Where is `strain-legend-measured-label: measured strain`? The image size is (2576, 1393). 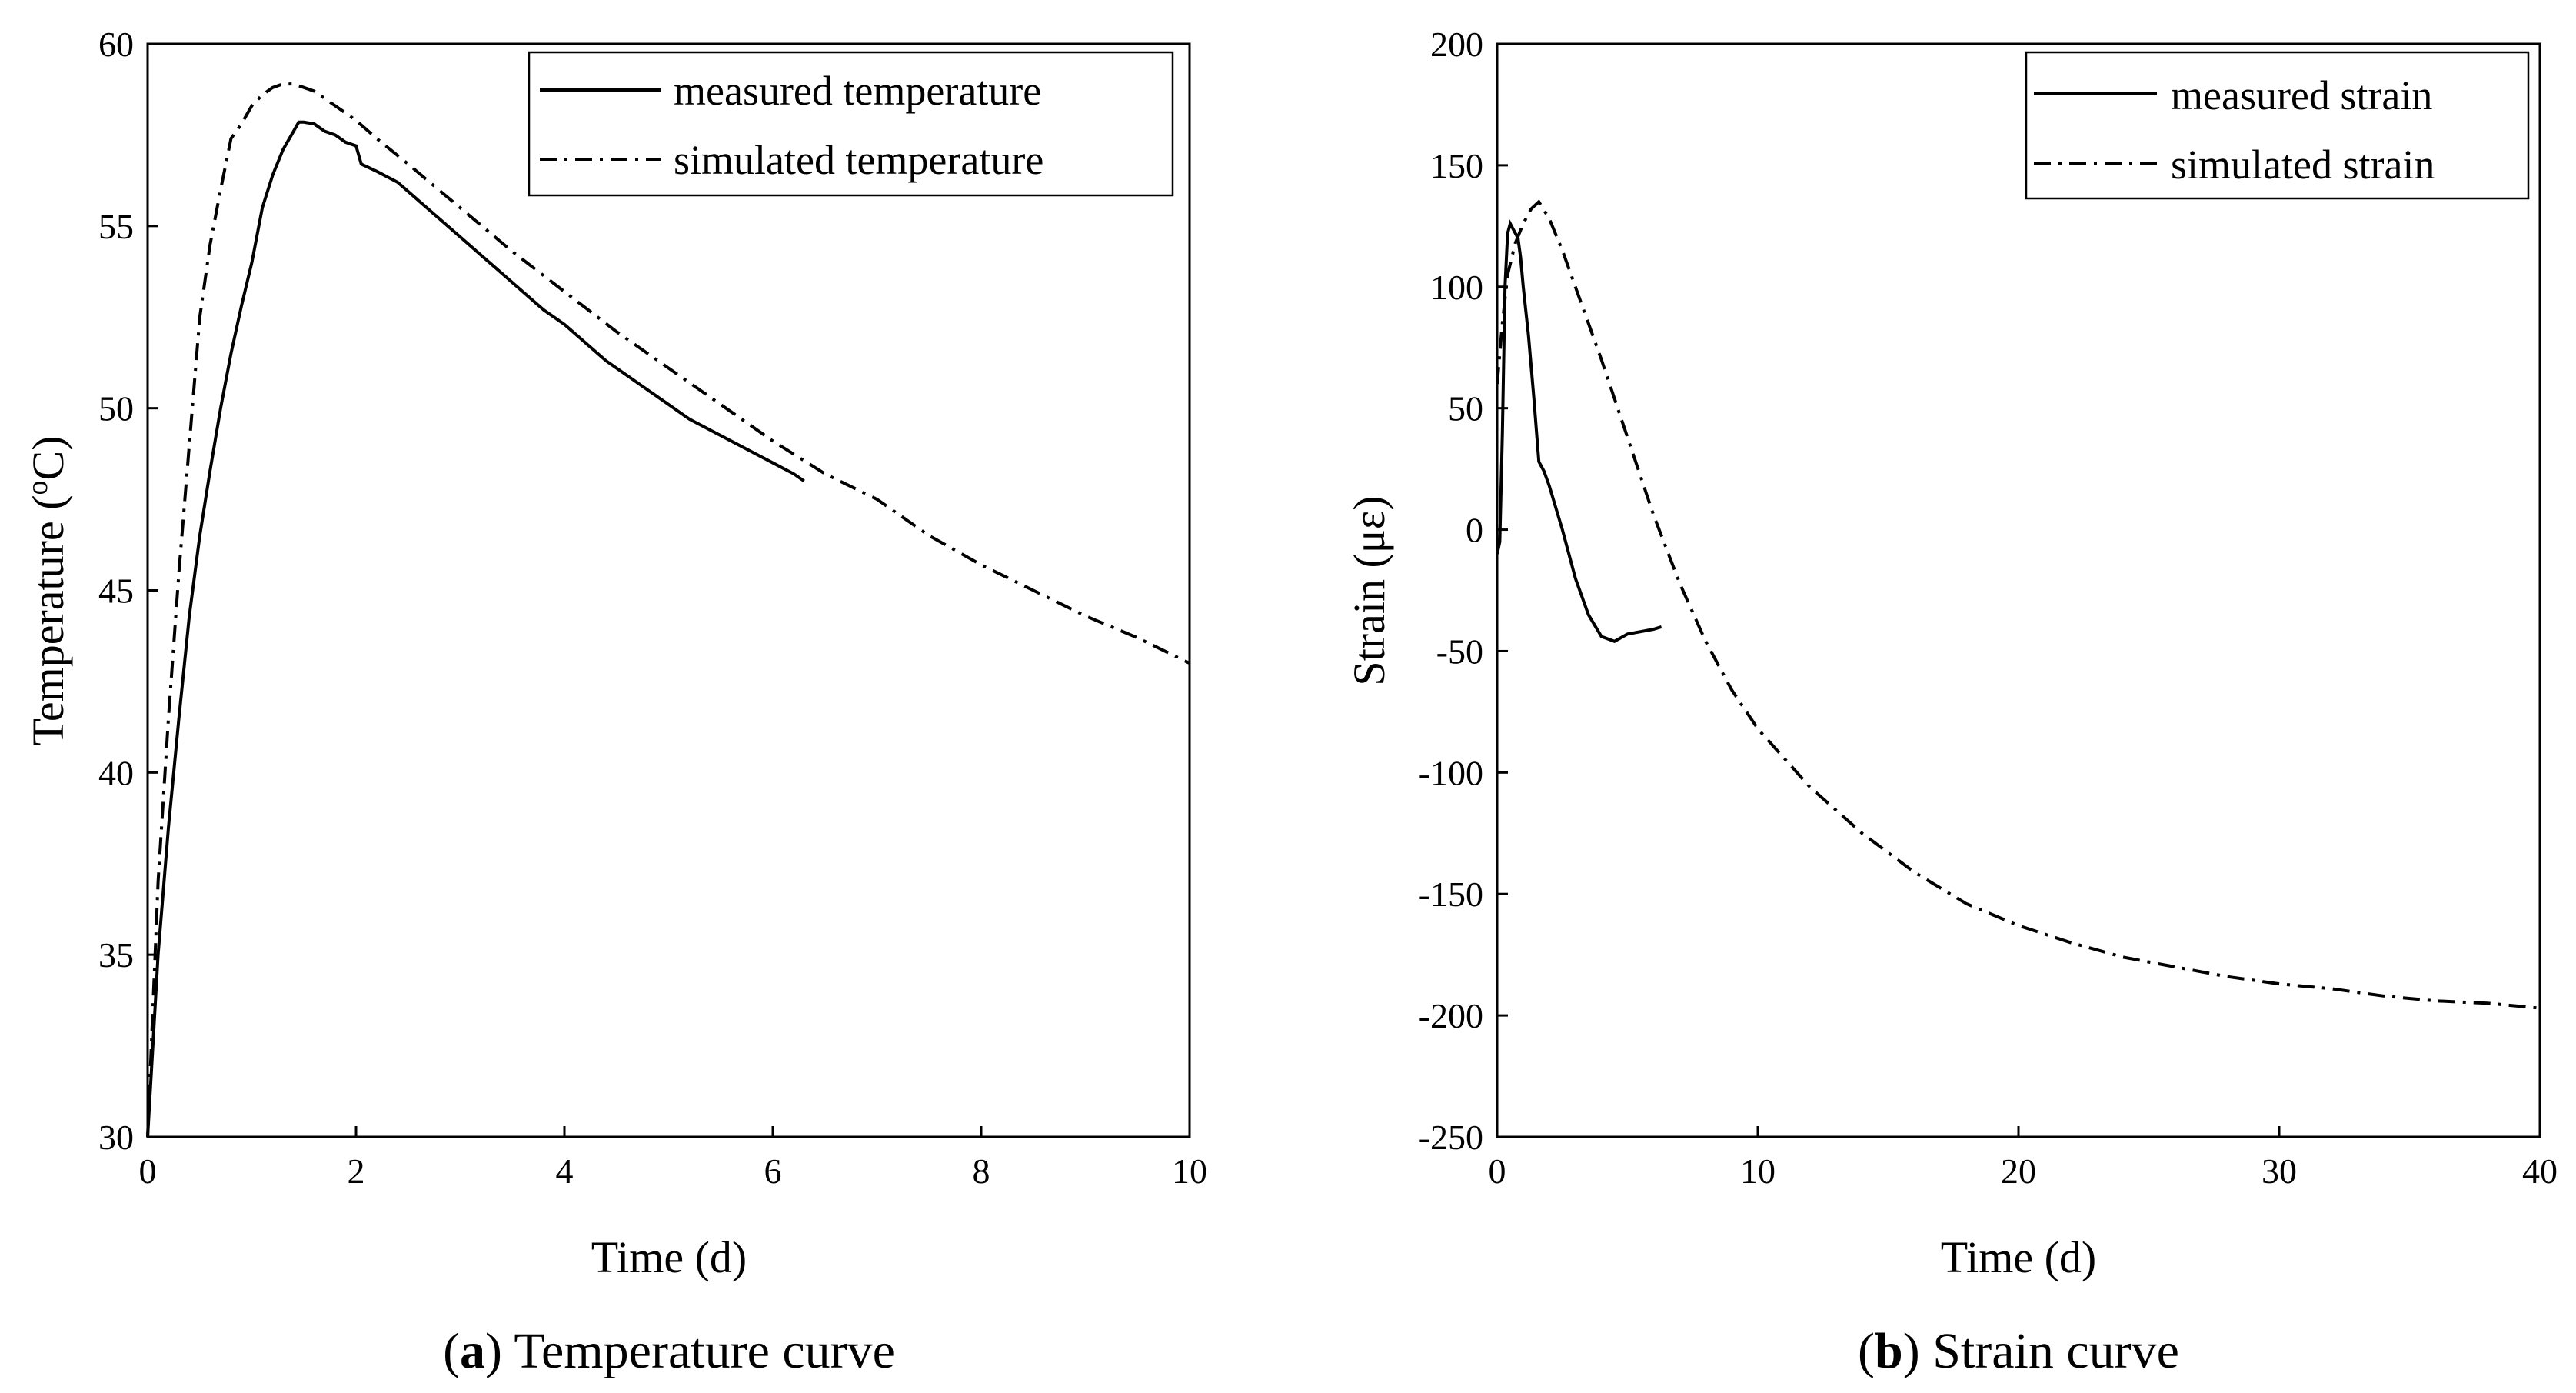
strain-legend-measured-label: measured strain is located at coordinates (2301, 95).